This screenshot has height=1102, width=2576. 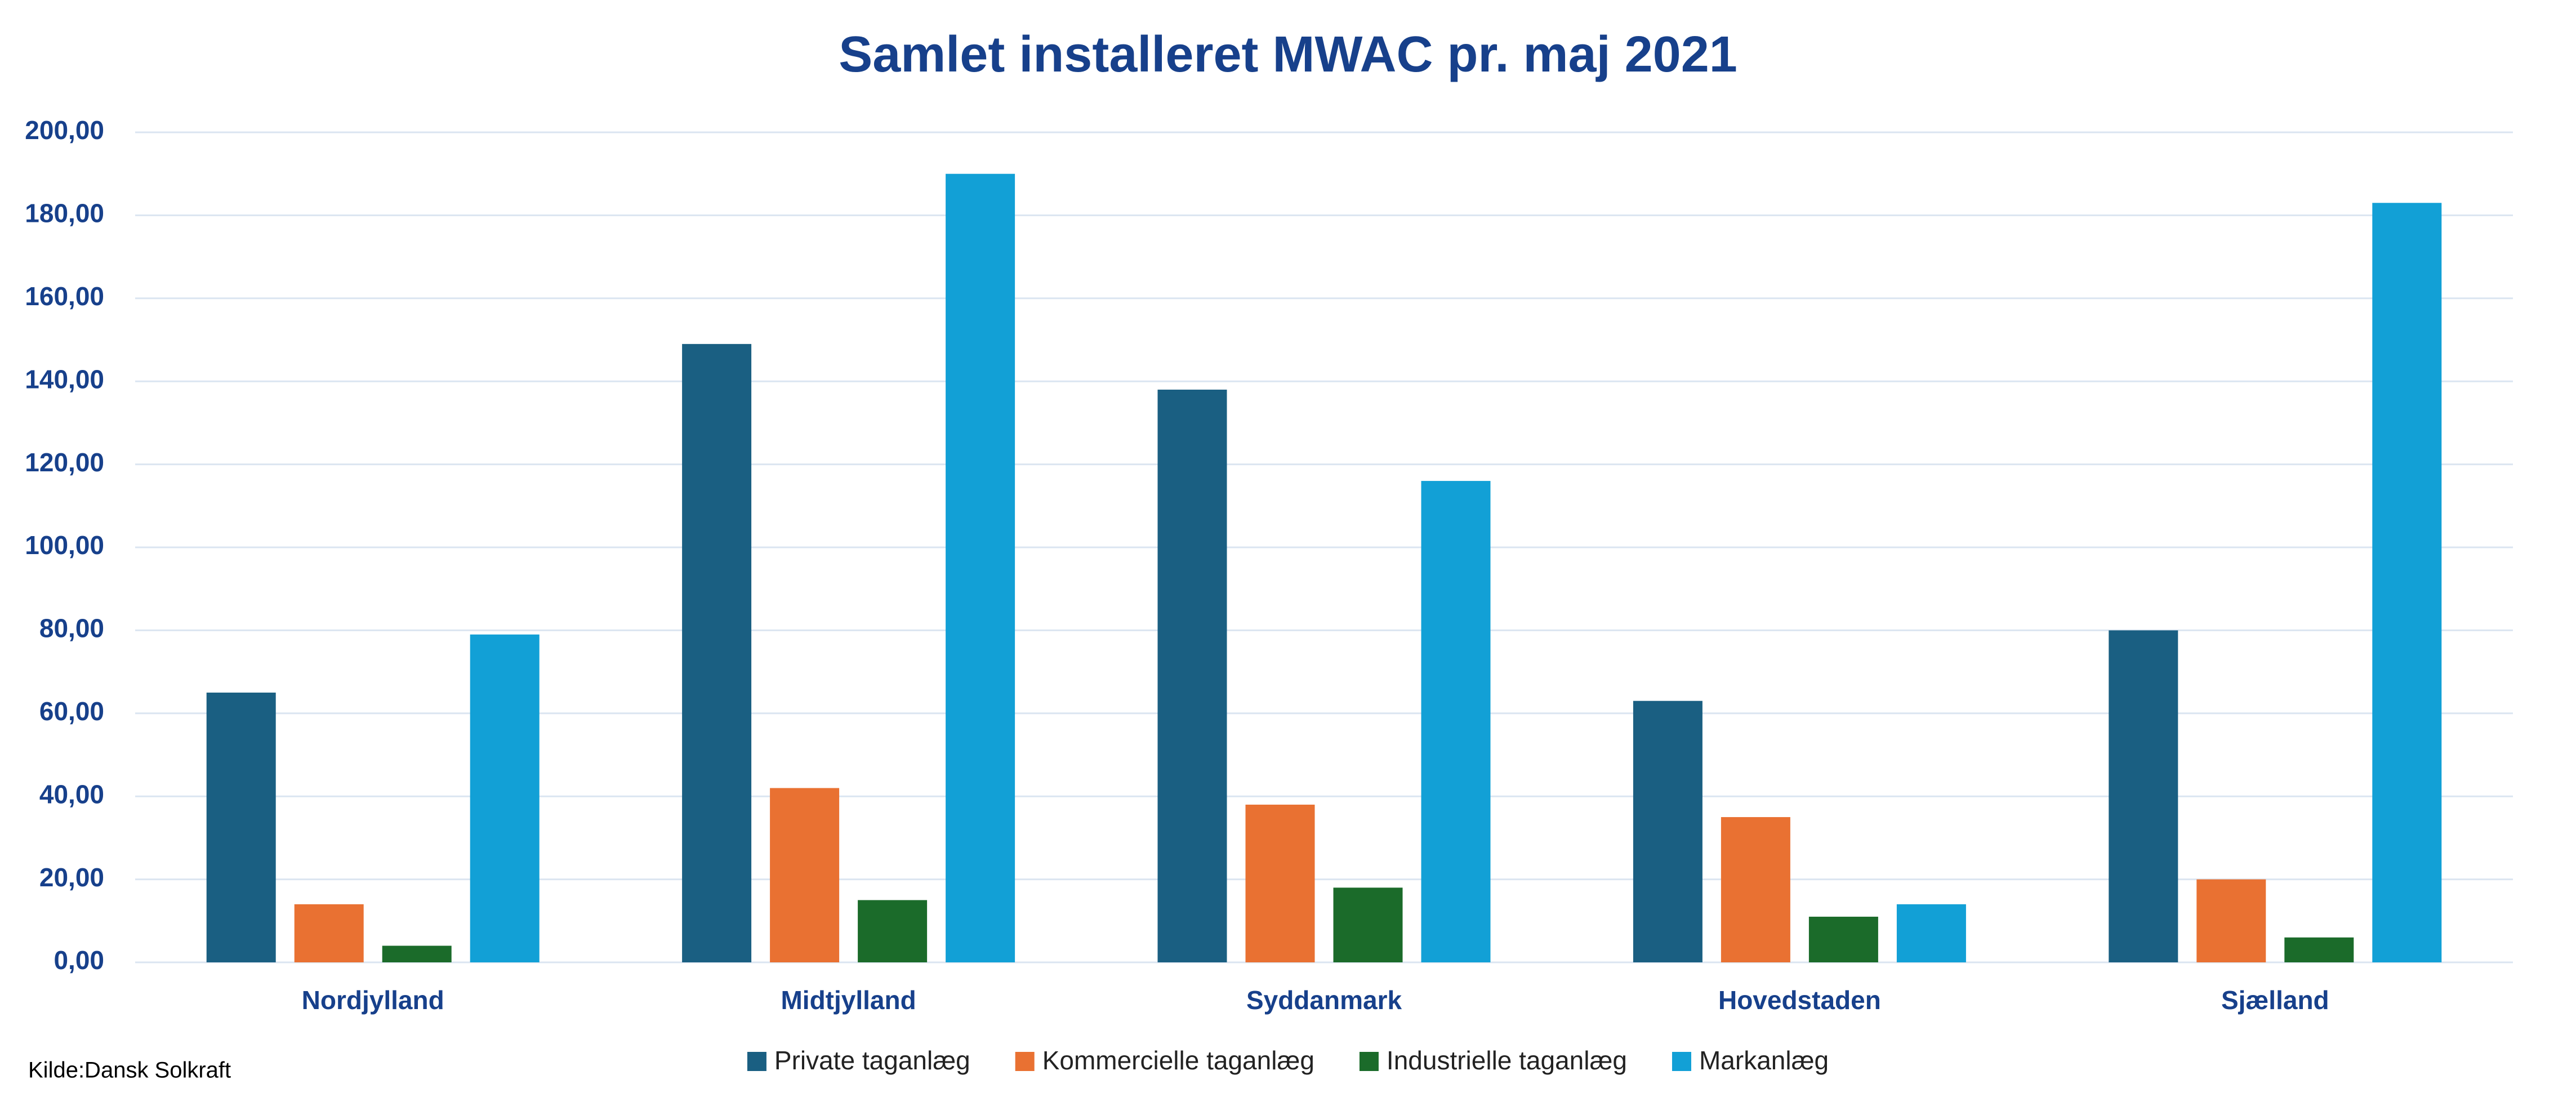 What do you see at coordinates (71, 711) in the screenshot?
I see `y-tick-label: 60,00` at bounding box center [71, 711].